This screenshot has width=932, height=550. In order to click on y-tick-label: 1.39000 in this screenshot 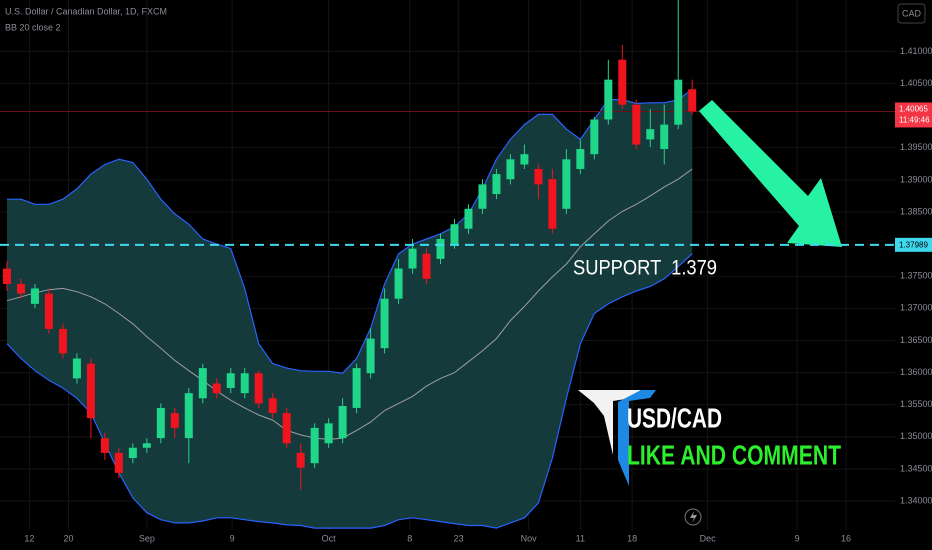, I will do `click(916, 179)`.